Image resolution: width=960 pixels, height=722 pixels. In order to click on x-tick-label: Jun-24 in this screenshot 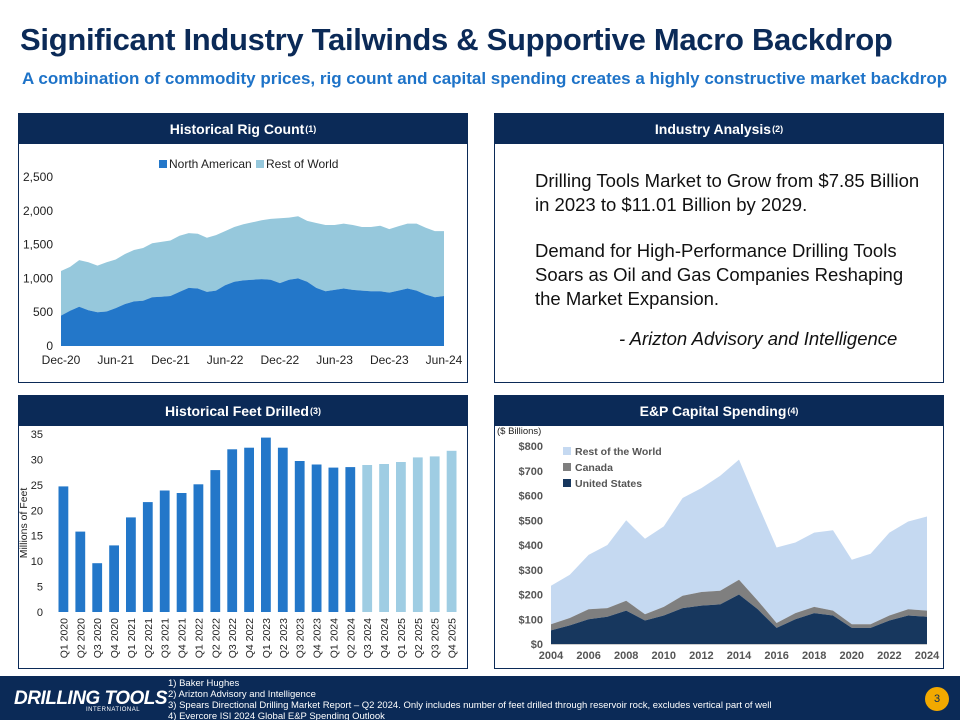, I will do `click(444, 360)`.